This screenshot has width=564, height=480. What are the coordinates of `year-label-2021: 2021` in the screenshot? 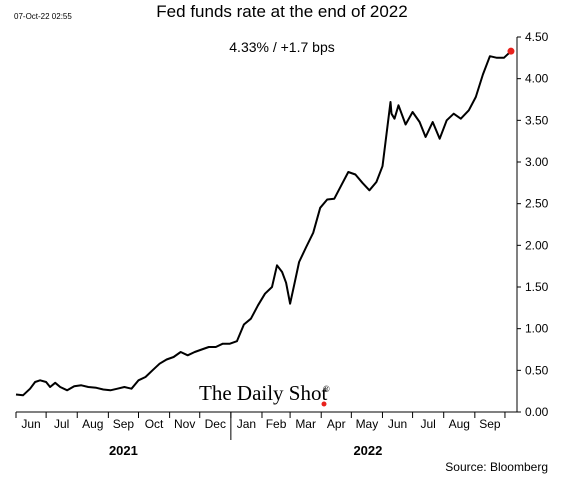 It's located at (123, 450).